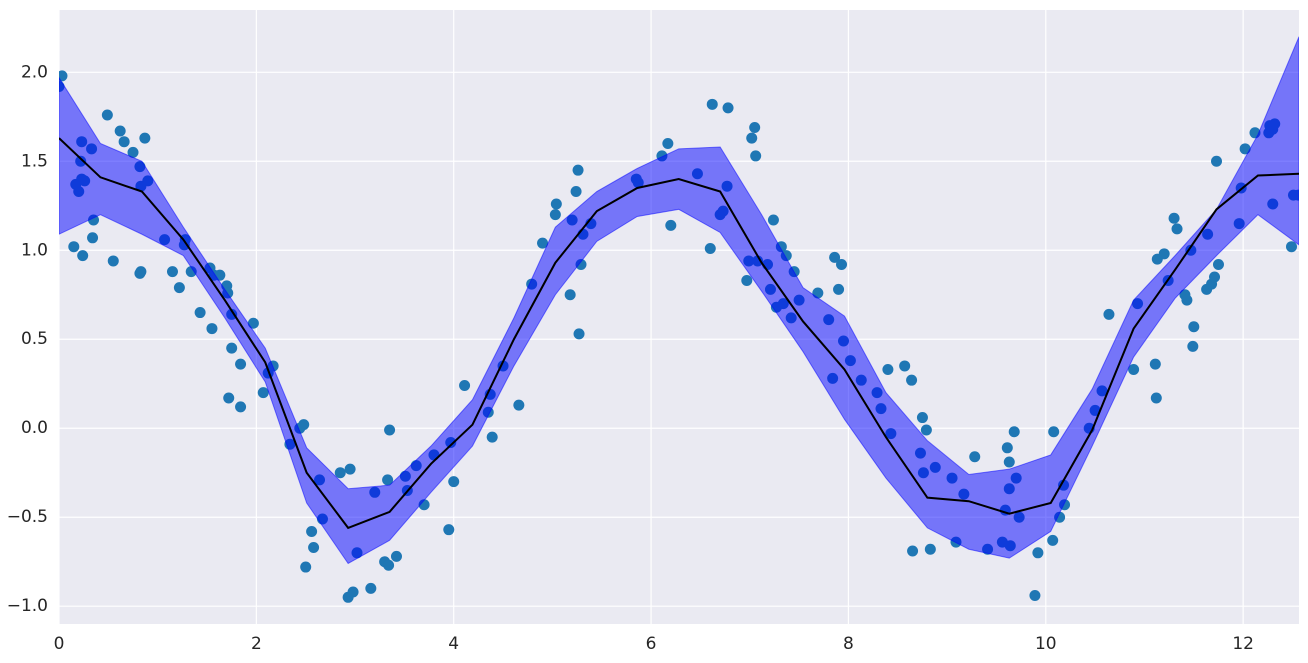 This screenshot has height=663, width=1308. What do you see at coordinates (34, 428) in the screenshot?
I see `y-tick-label: 0.0` at bounding box center [34, 428].